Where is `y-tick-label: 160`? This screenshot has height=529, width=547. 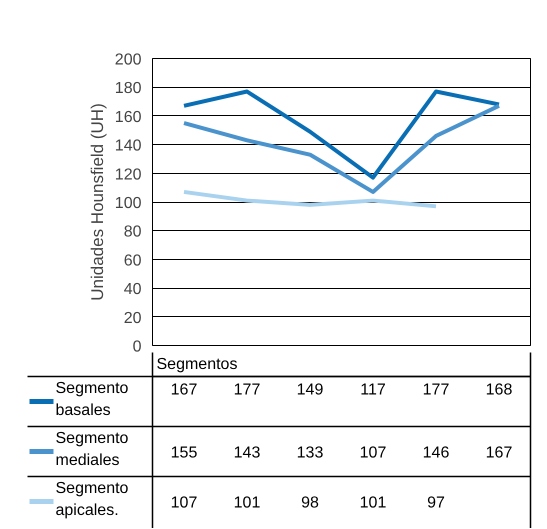
y-tick-label: 160 is located at coordinates (128, 117).